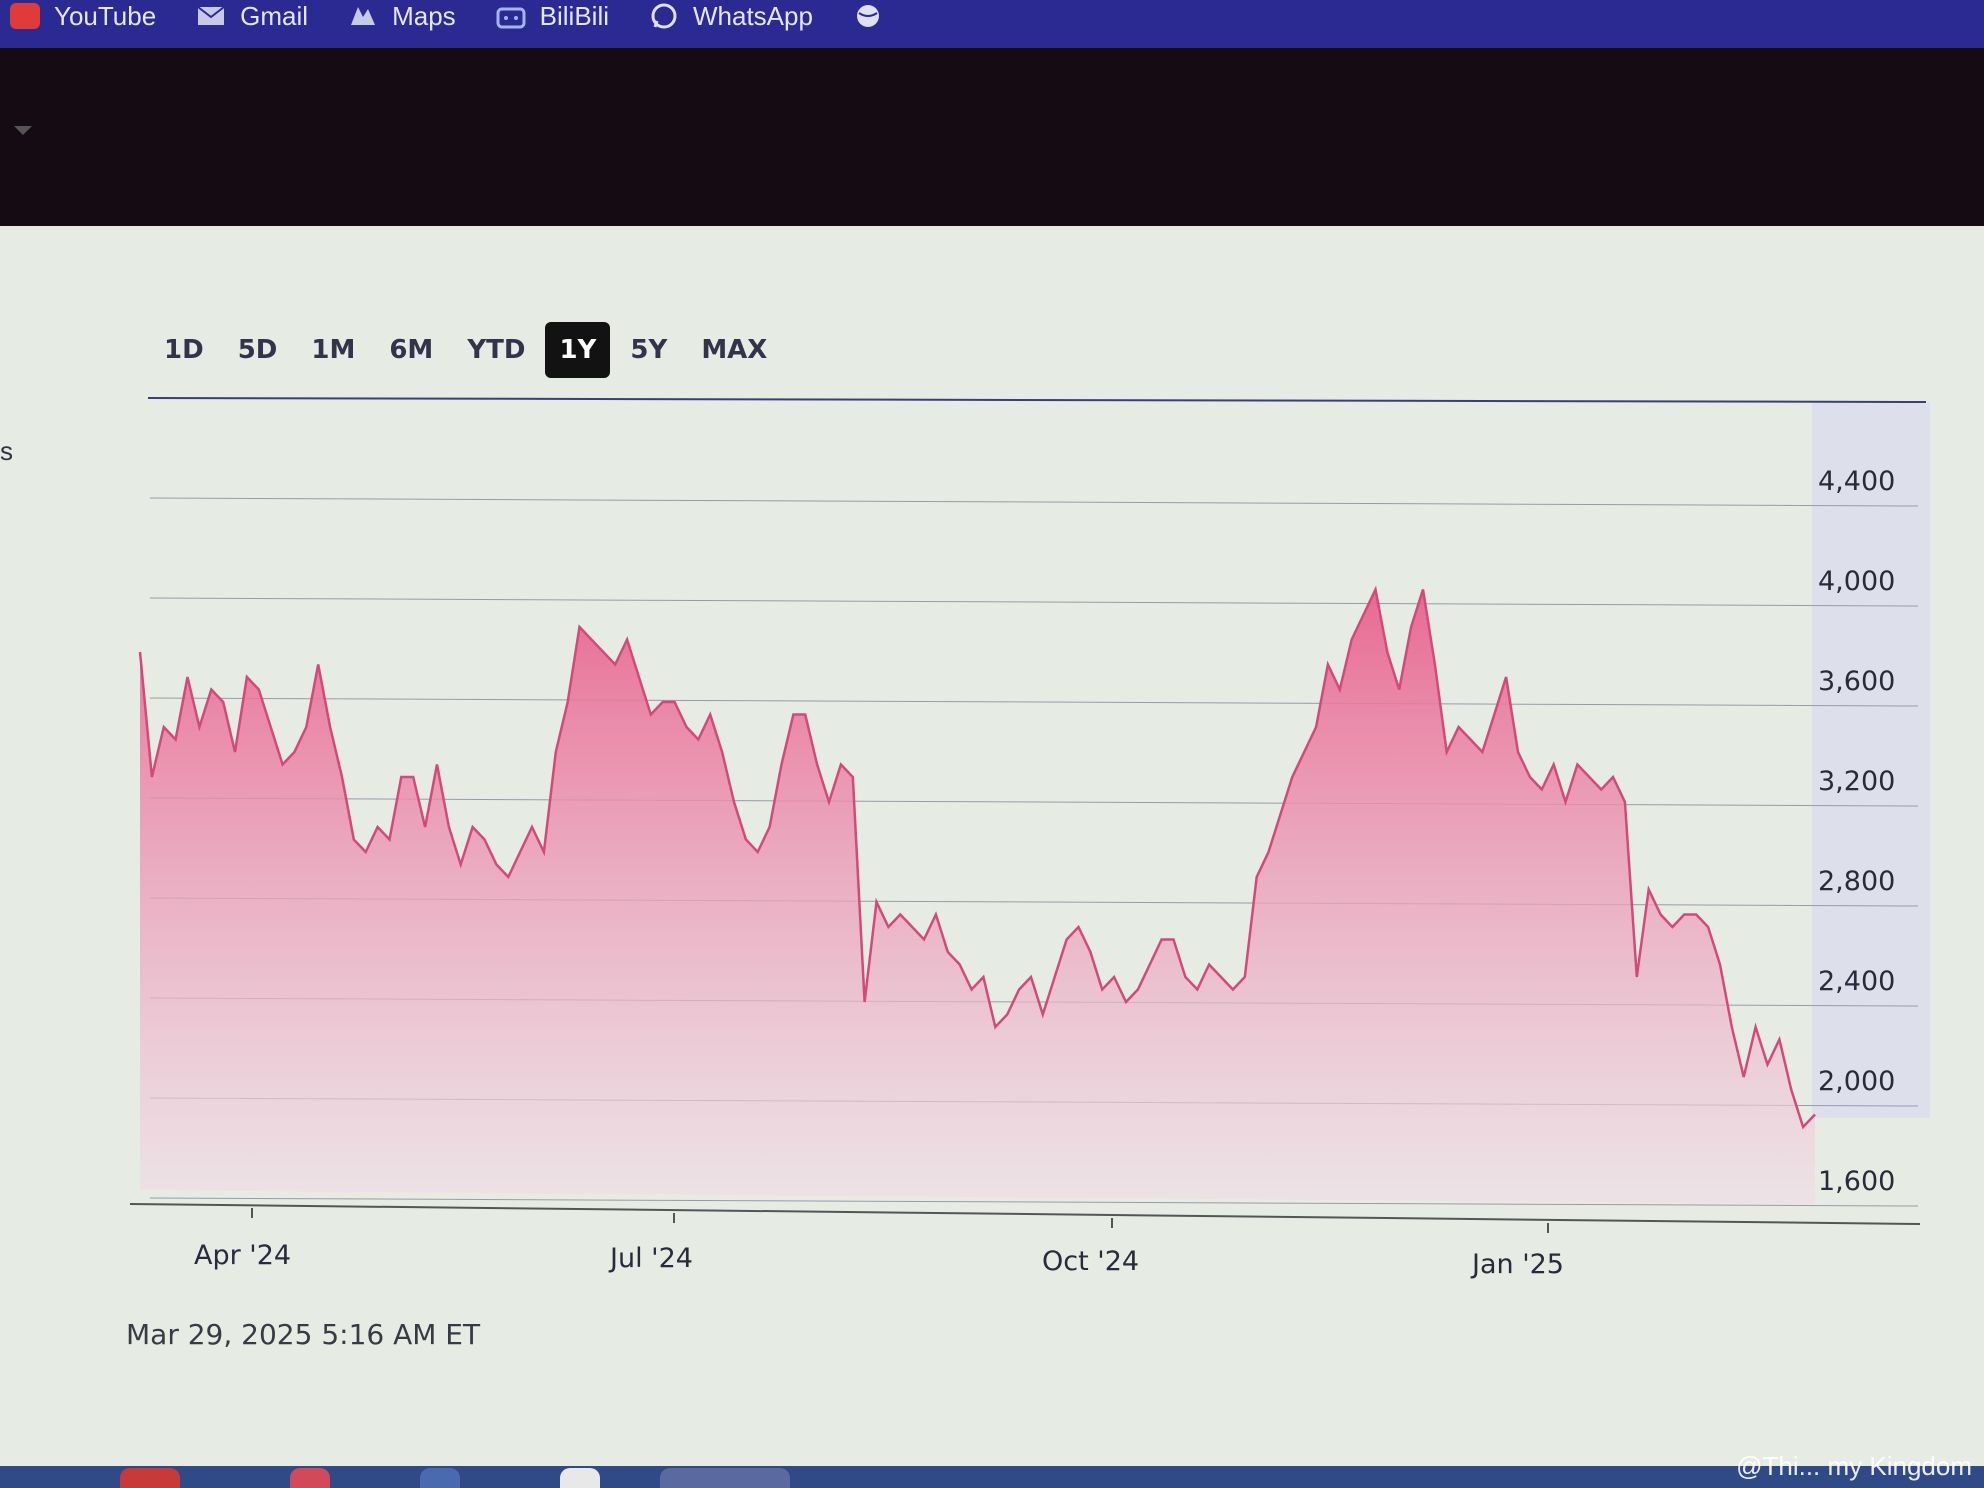  I want to click on y-tick-label: 3,600, so click(1856, 681).